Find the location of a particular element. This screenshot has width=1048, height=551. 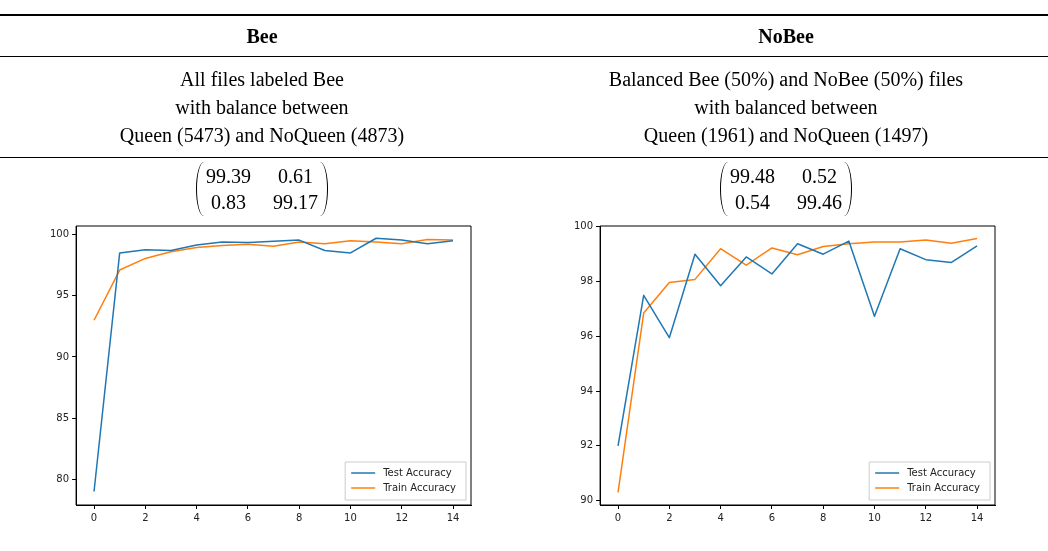

text: 99.48 is located at coordinates (752, 176).